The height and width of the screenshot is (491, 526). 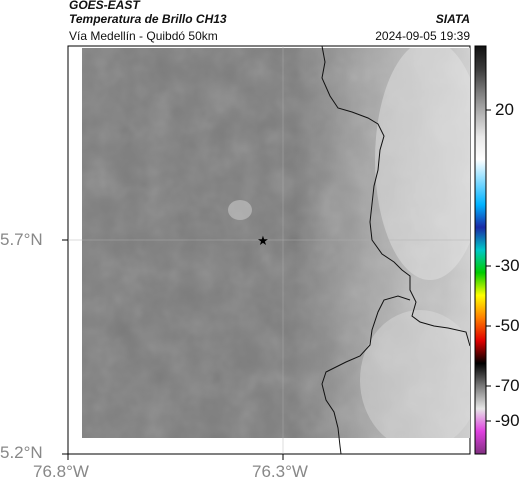 What do you see at coordinates (280, 471) in the screenshot?
I see `x-tick-label-2: 76.3°W` at bounding box center [280, 471].